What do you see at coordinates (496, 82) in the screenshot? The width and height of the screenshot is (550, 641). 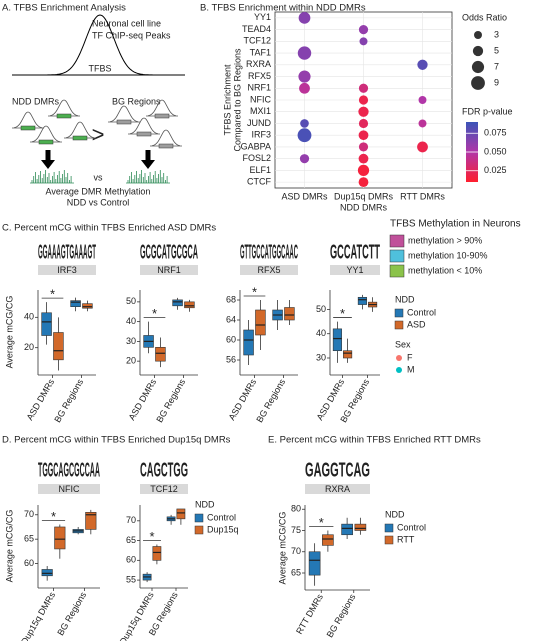 I see `legend-label: 9` at bounding box center [496, 82].